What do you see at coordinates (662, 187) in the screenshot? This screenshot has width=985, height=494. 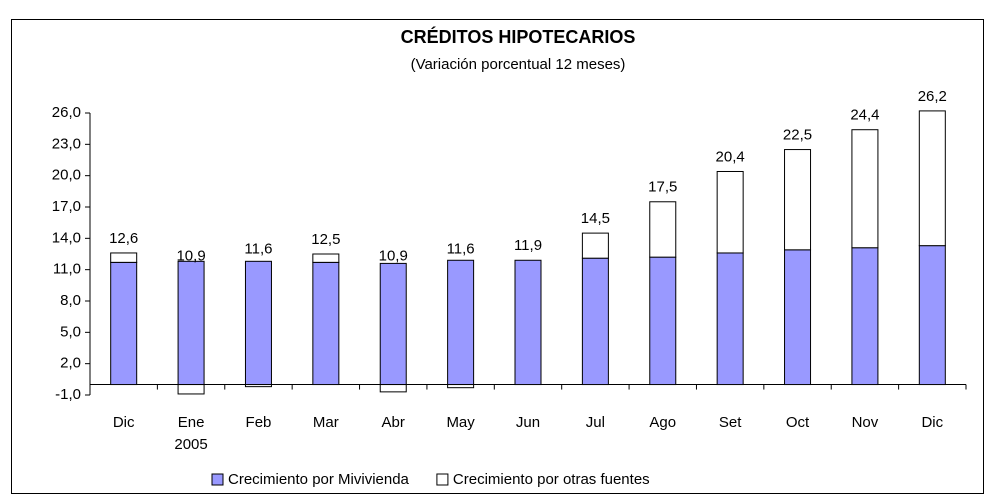 I see `total-label: 17,5` at bounding box center [662, 187].